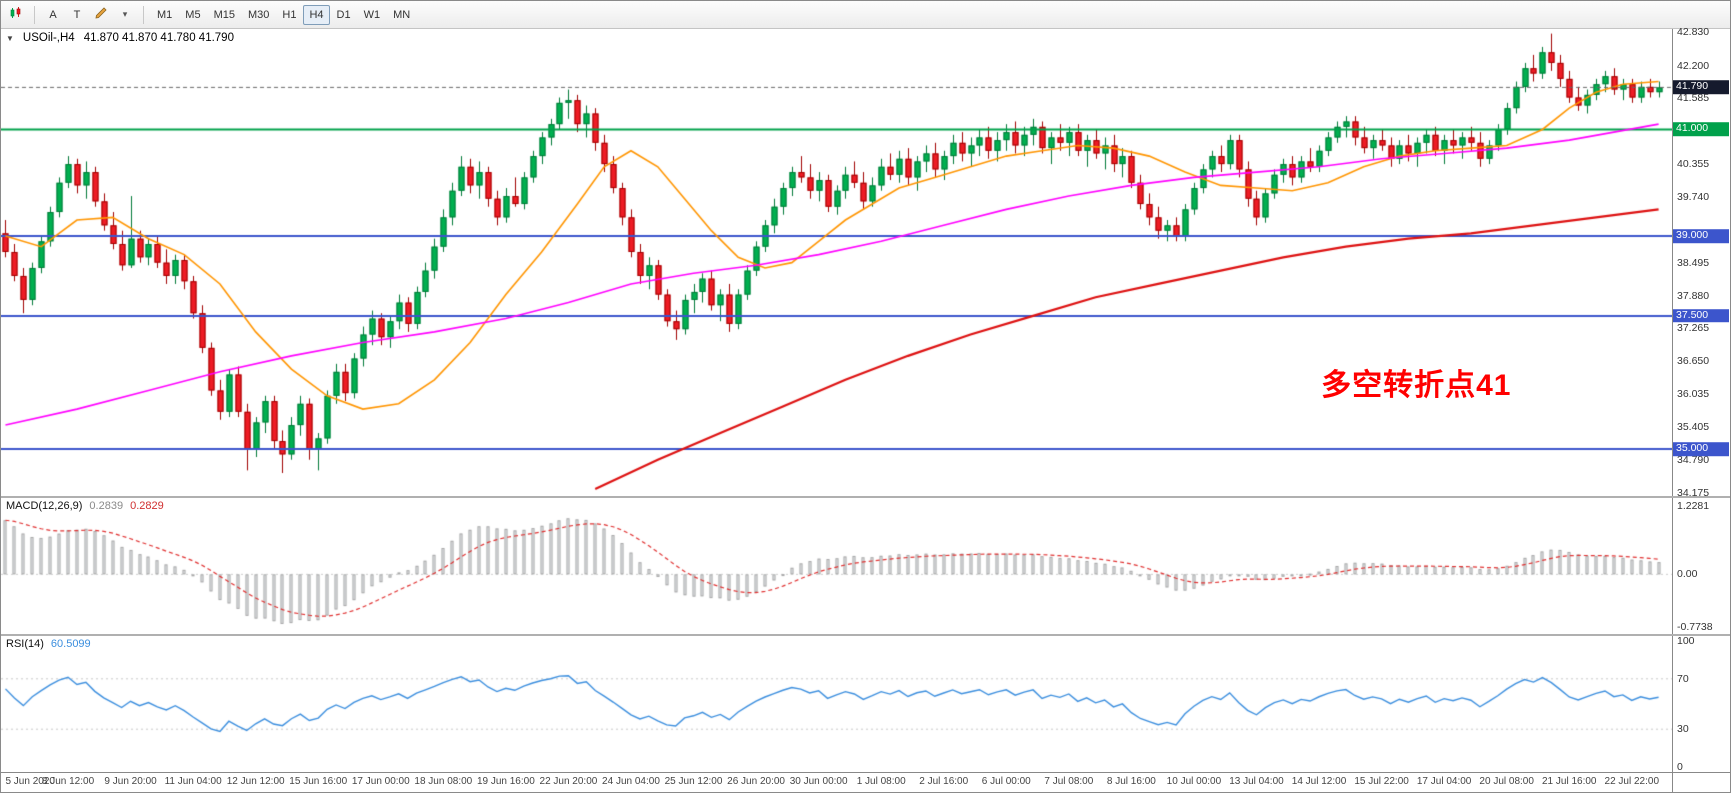 The height and width of the screenshot is (793, 1731). I want to click on chart-icon-button, so click(16, 15).